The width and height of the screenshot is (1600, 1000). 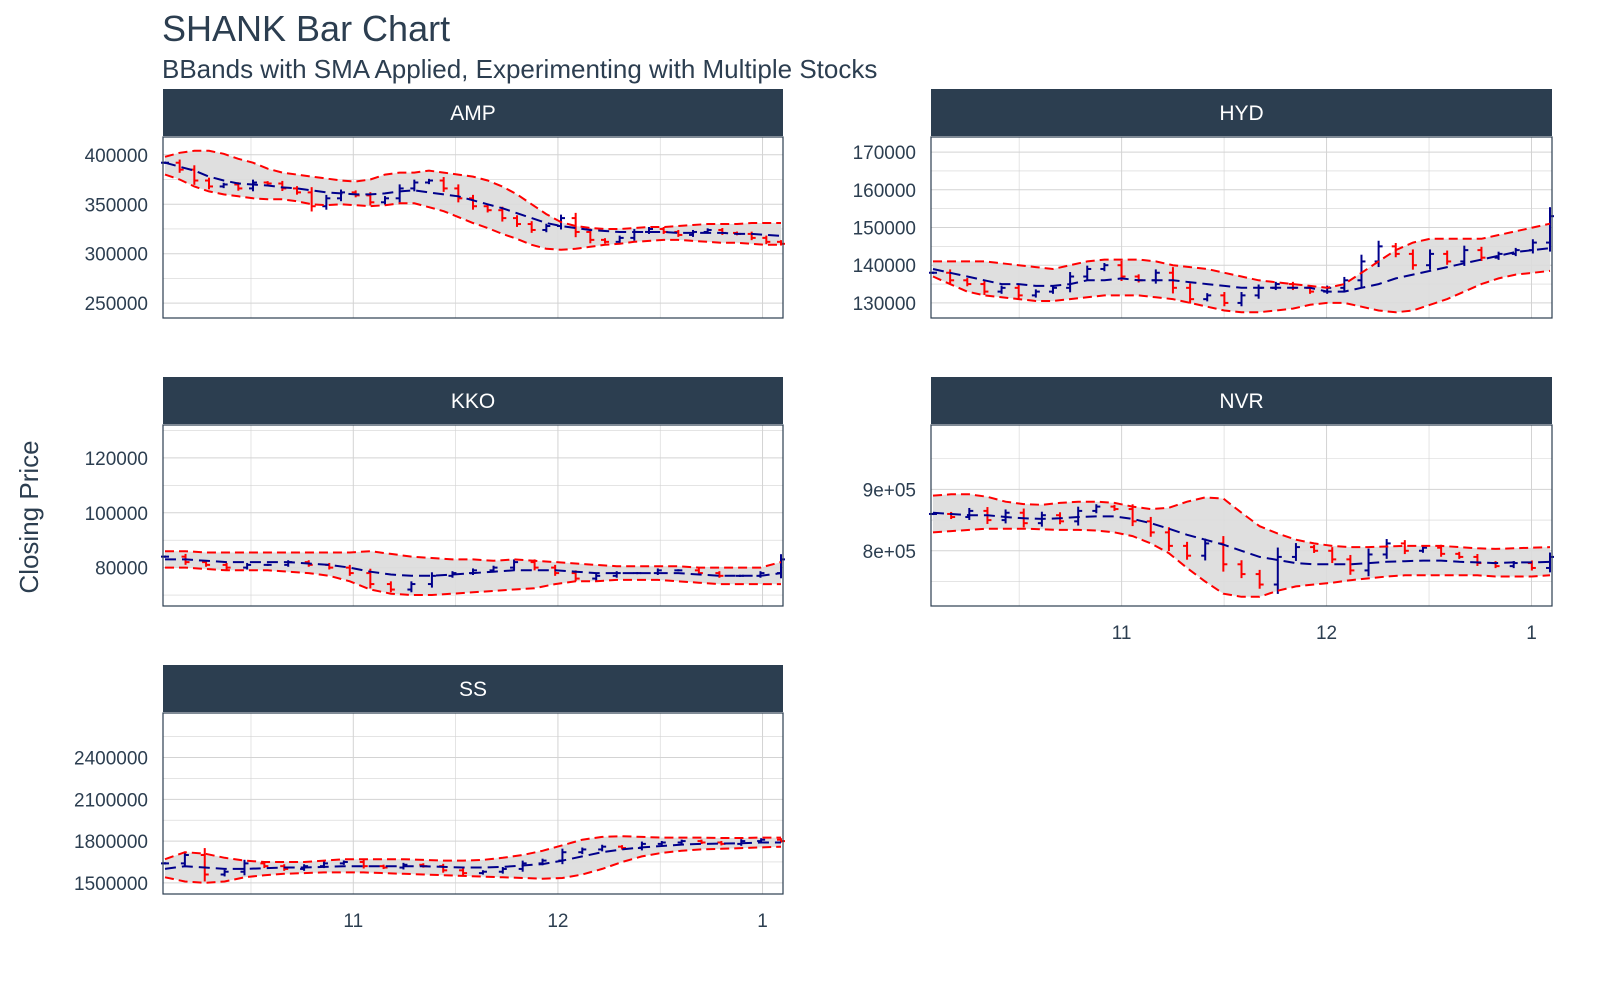 I want to click on y-tick-label: 1500000, so click(x=111, y=884).